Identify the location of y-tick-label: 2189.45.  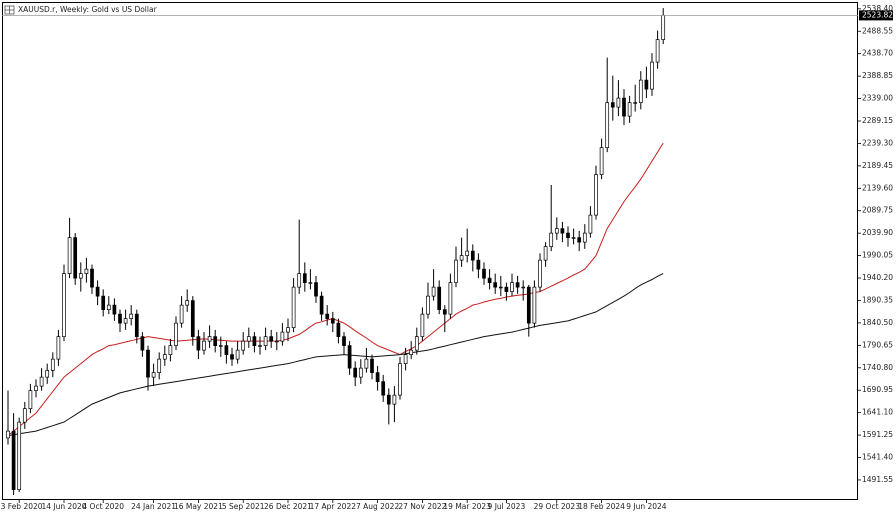
(877, 165).